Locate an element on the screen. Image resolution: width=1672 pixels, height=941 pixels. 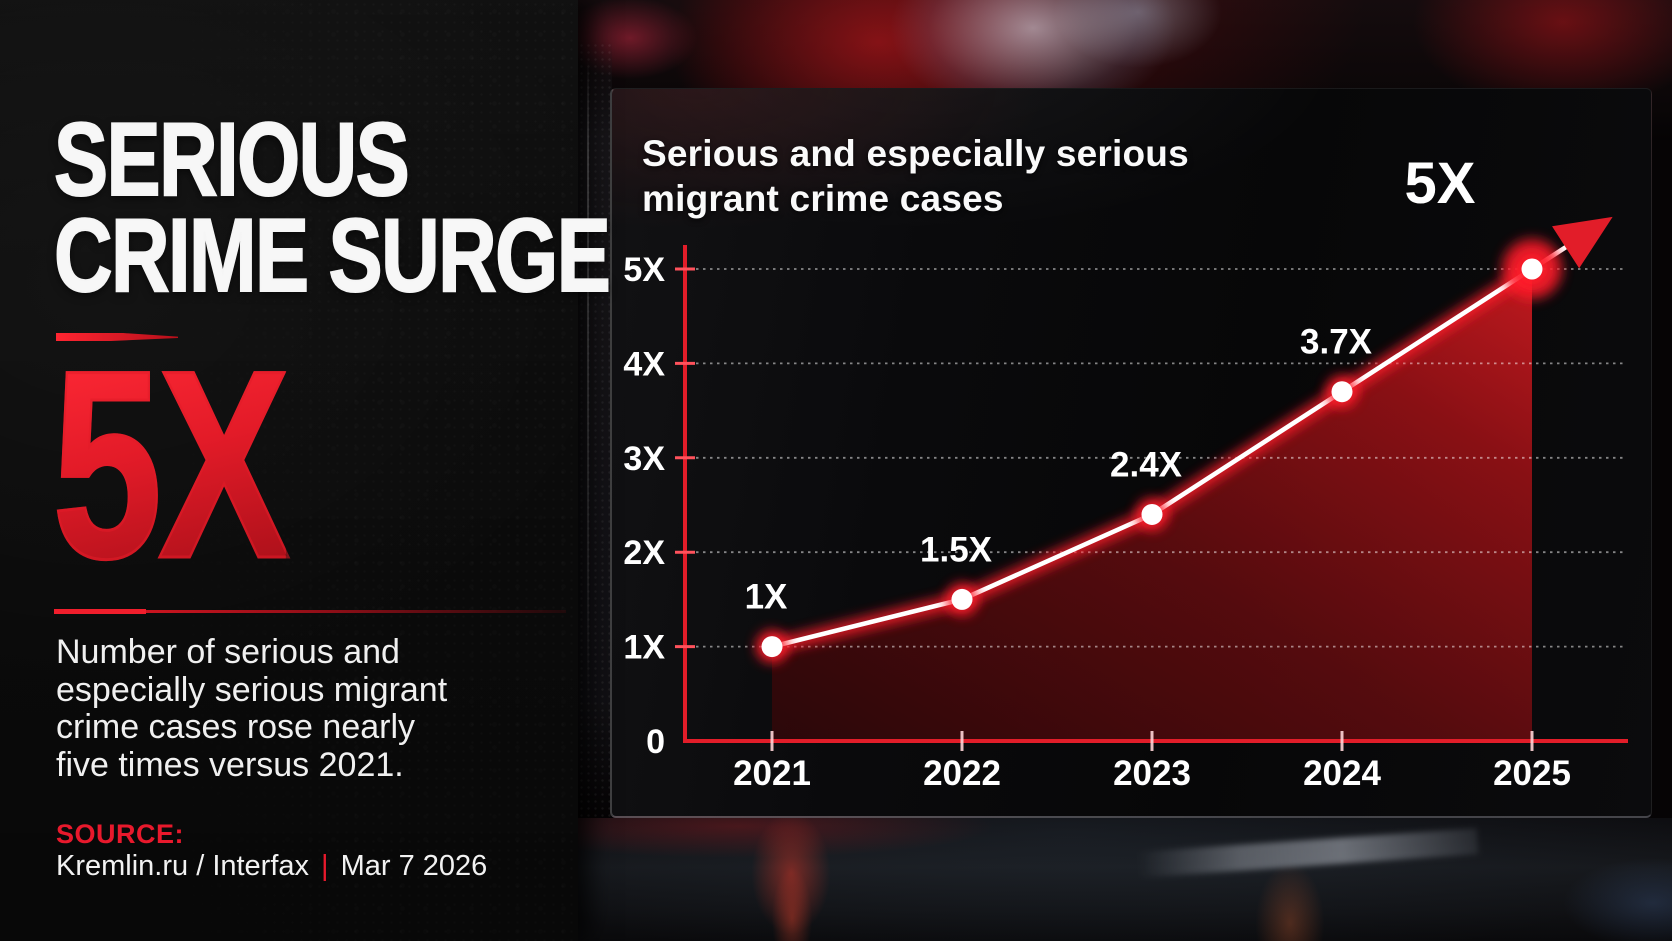
x-axis-label: 2023 is located at coordinates (1152, 773).